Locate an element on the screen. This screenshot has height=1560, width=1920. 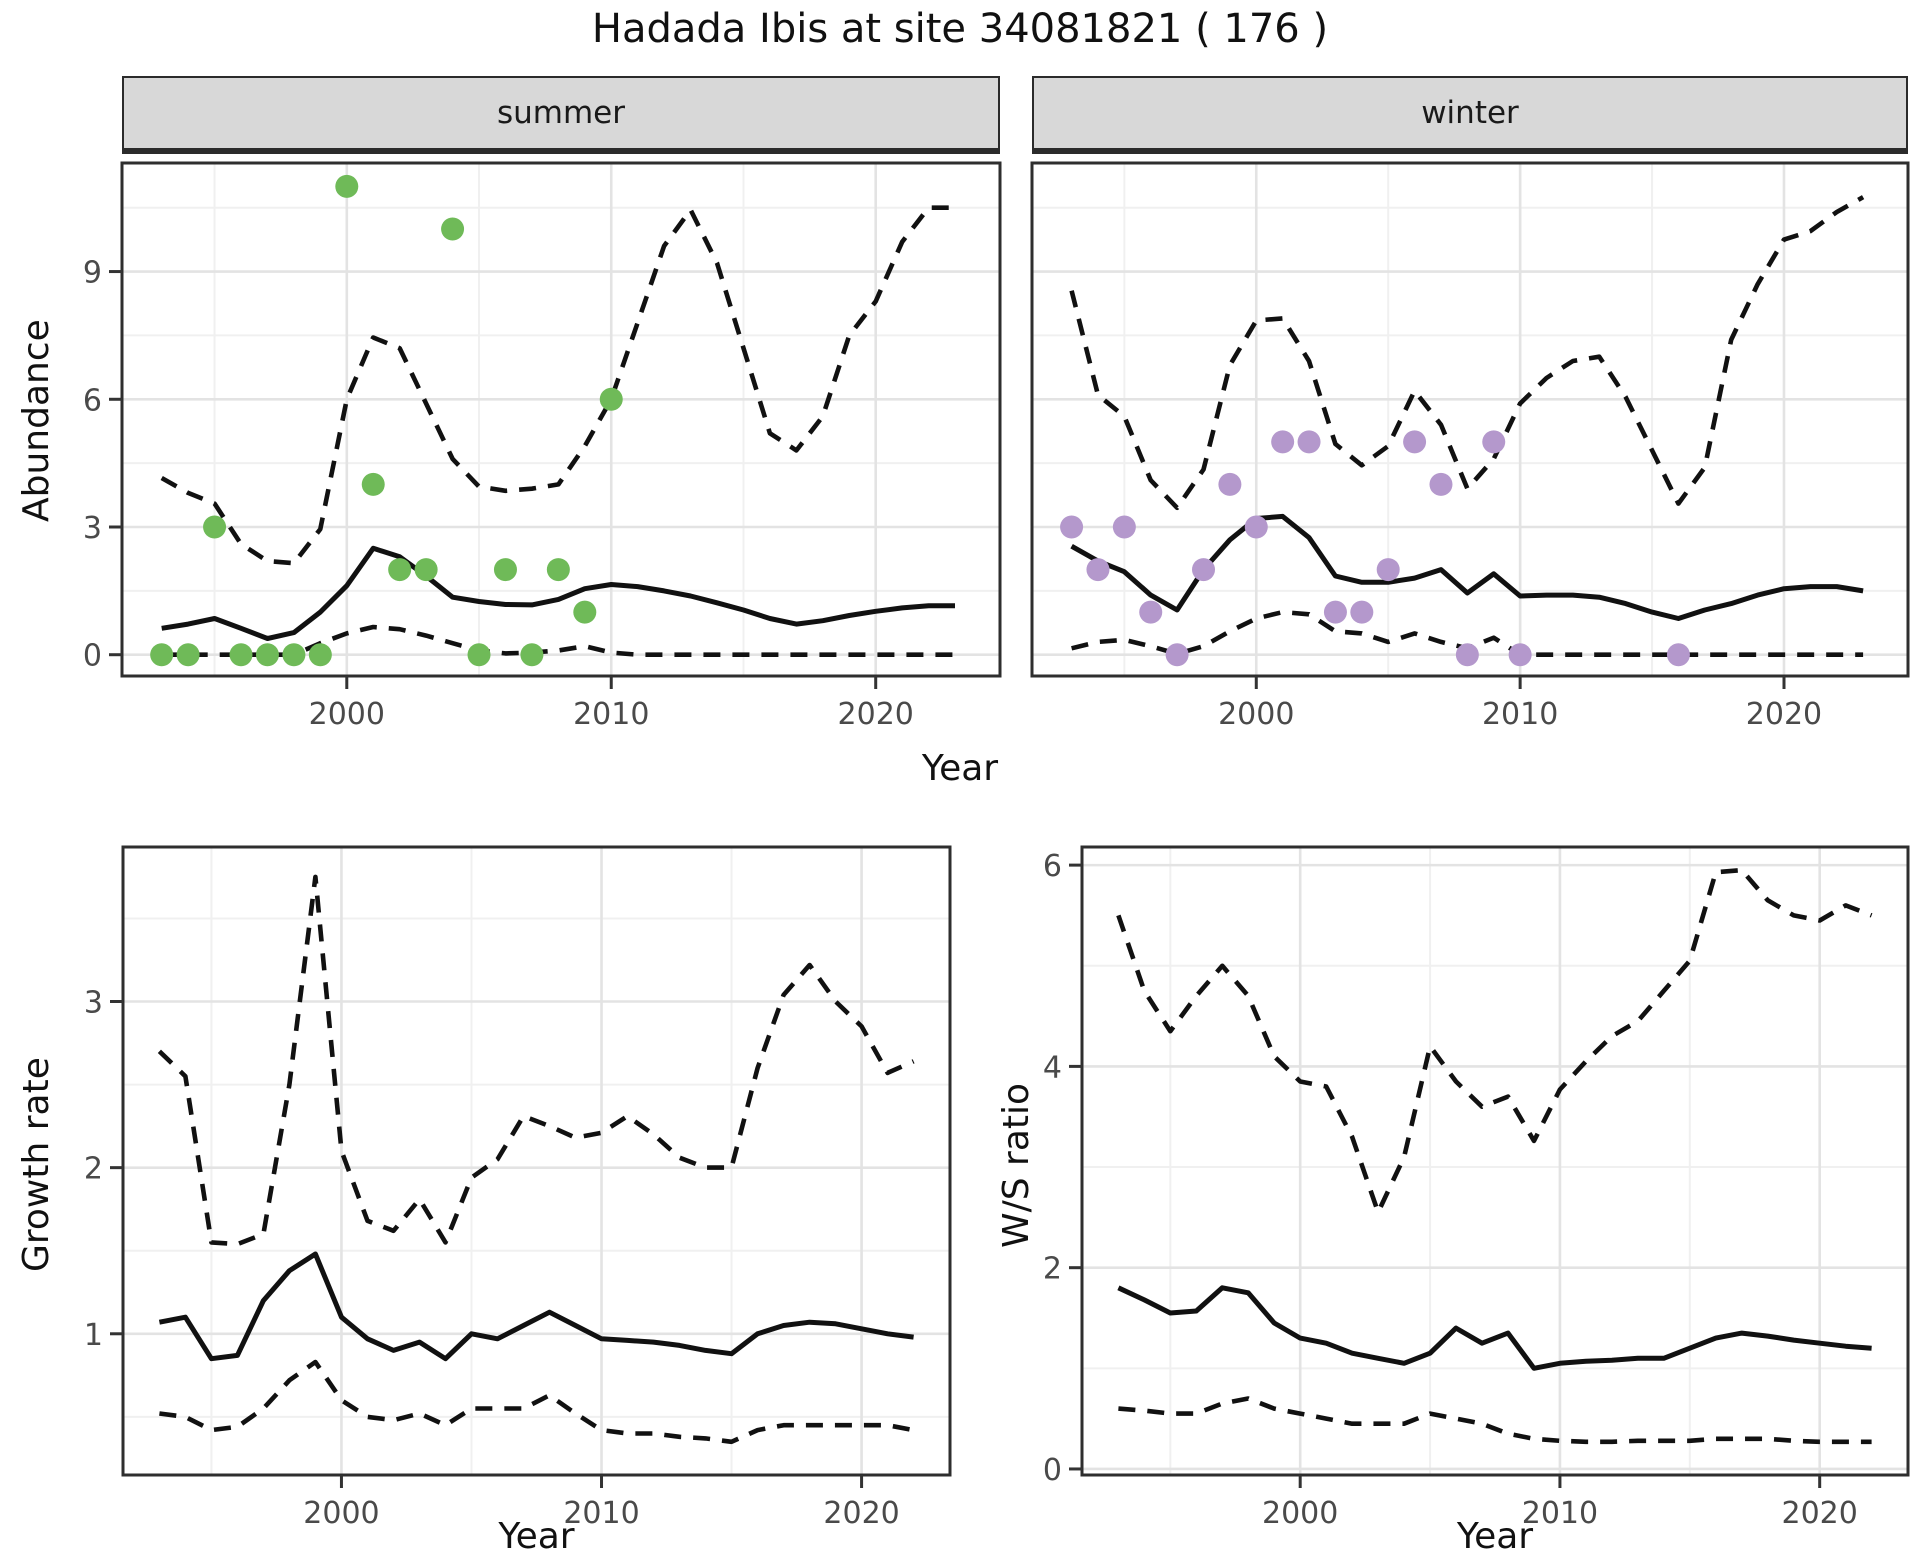
facet-strip-summer-label: summer is located at coordinates (560, 113).